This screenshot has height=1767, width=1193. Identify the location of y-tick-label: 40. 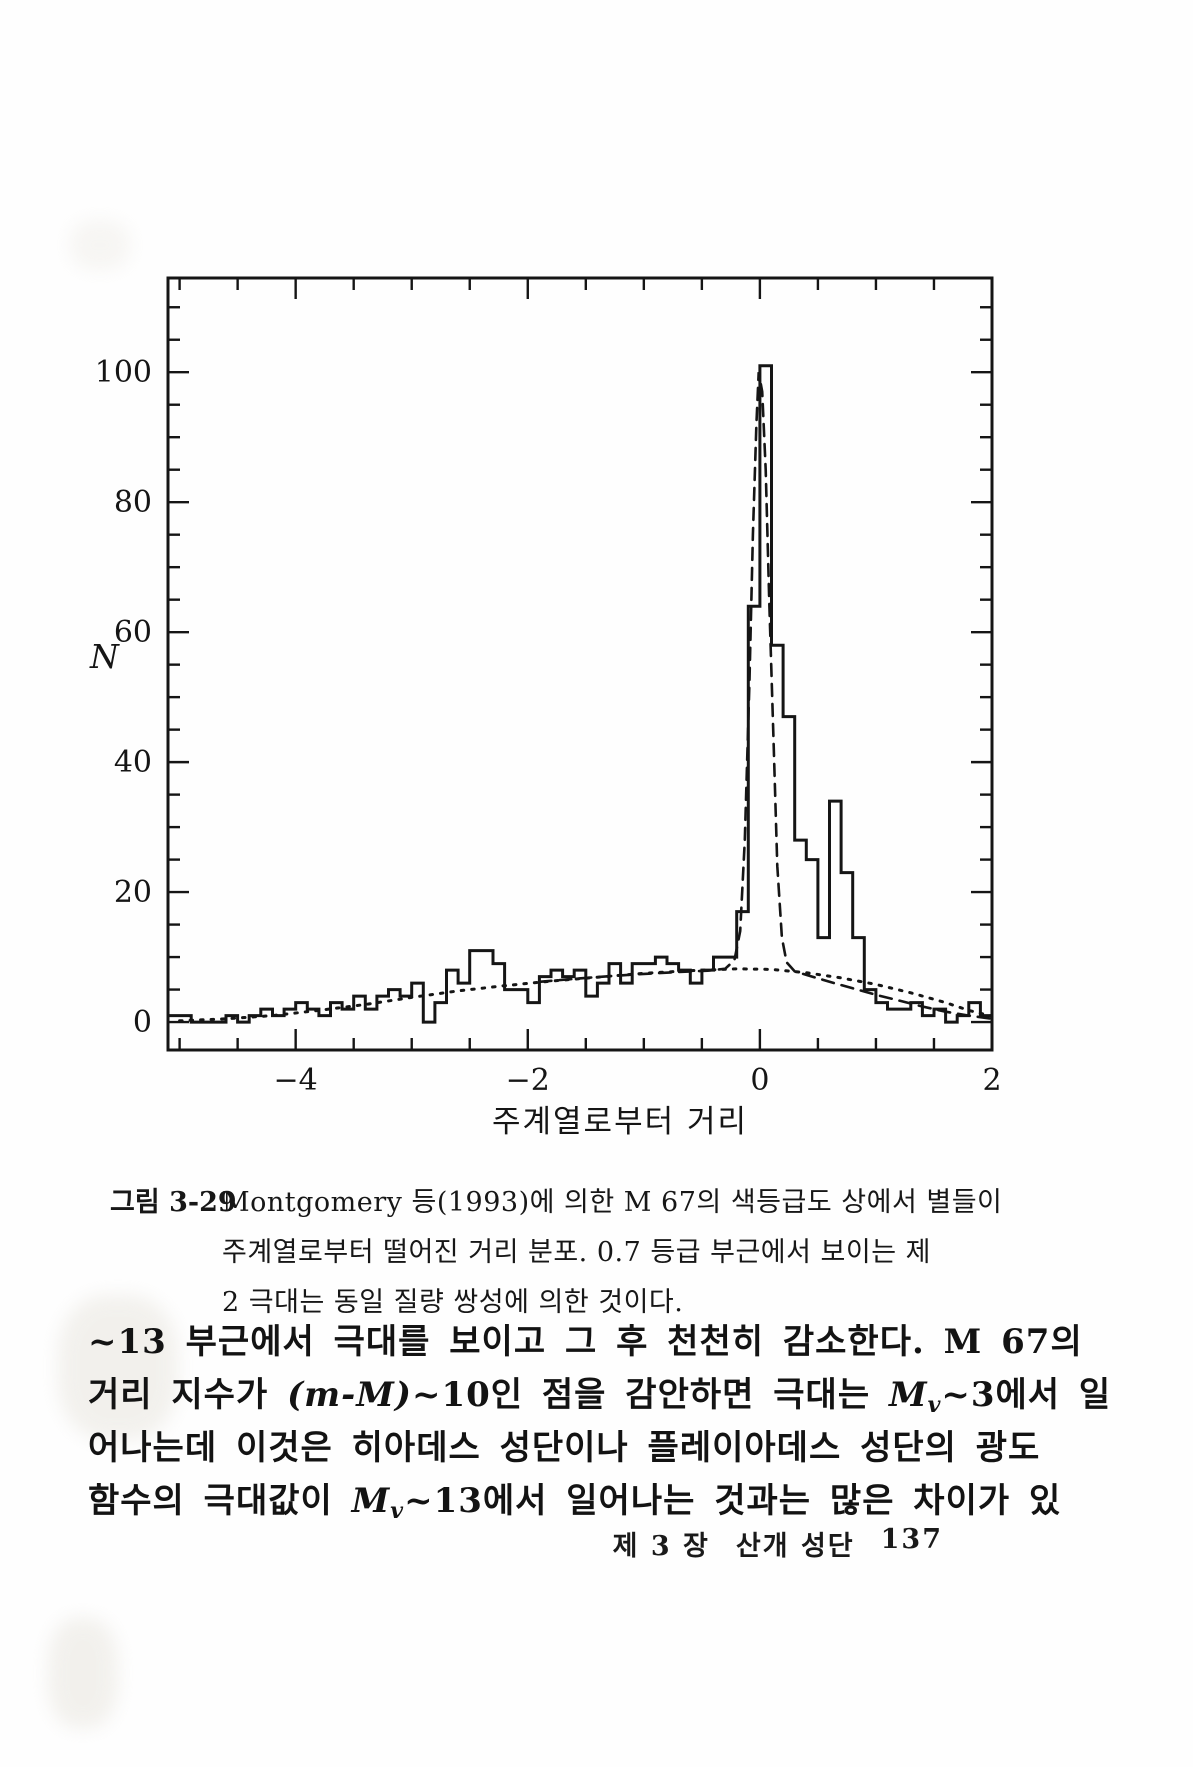
(133, 762).